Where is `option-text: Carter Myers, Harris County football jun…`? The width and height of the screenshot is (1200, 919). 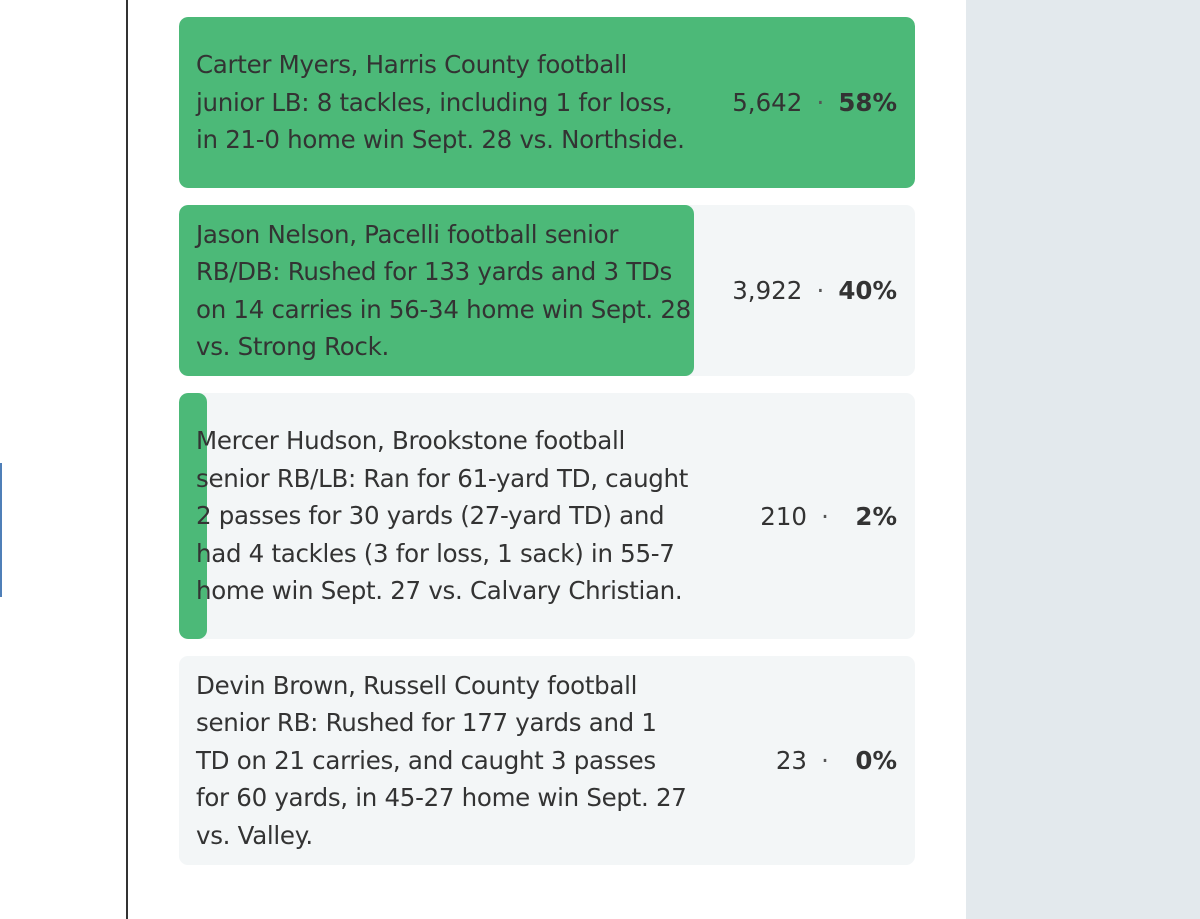 option-text: Carter Myers, Harris County football jun… is located at coordinates (440, 102).